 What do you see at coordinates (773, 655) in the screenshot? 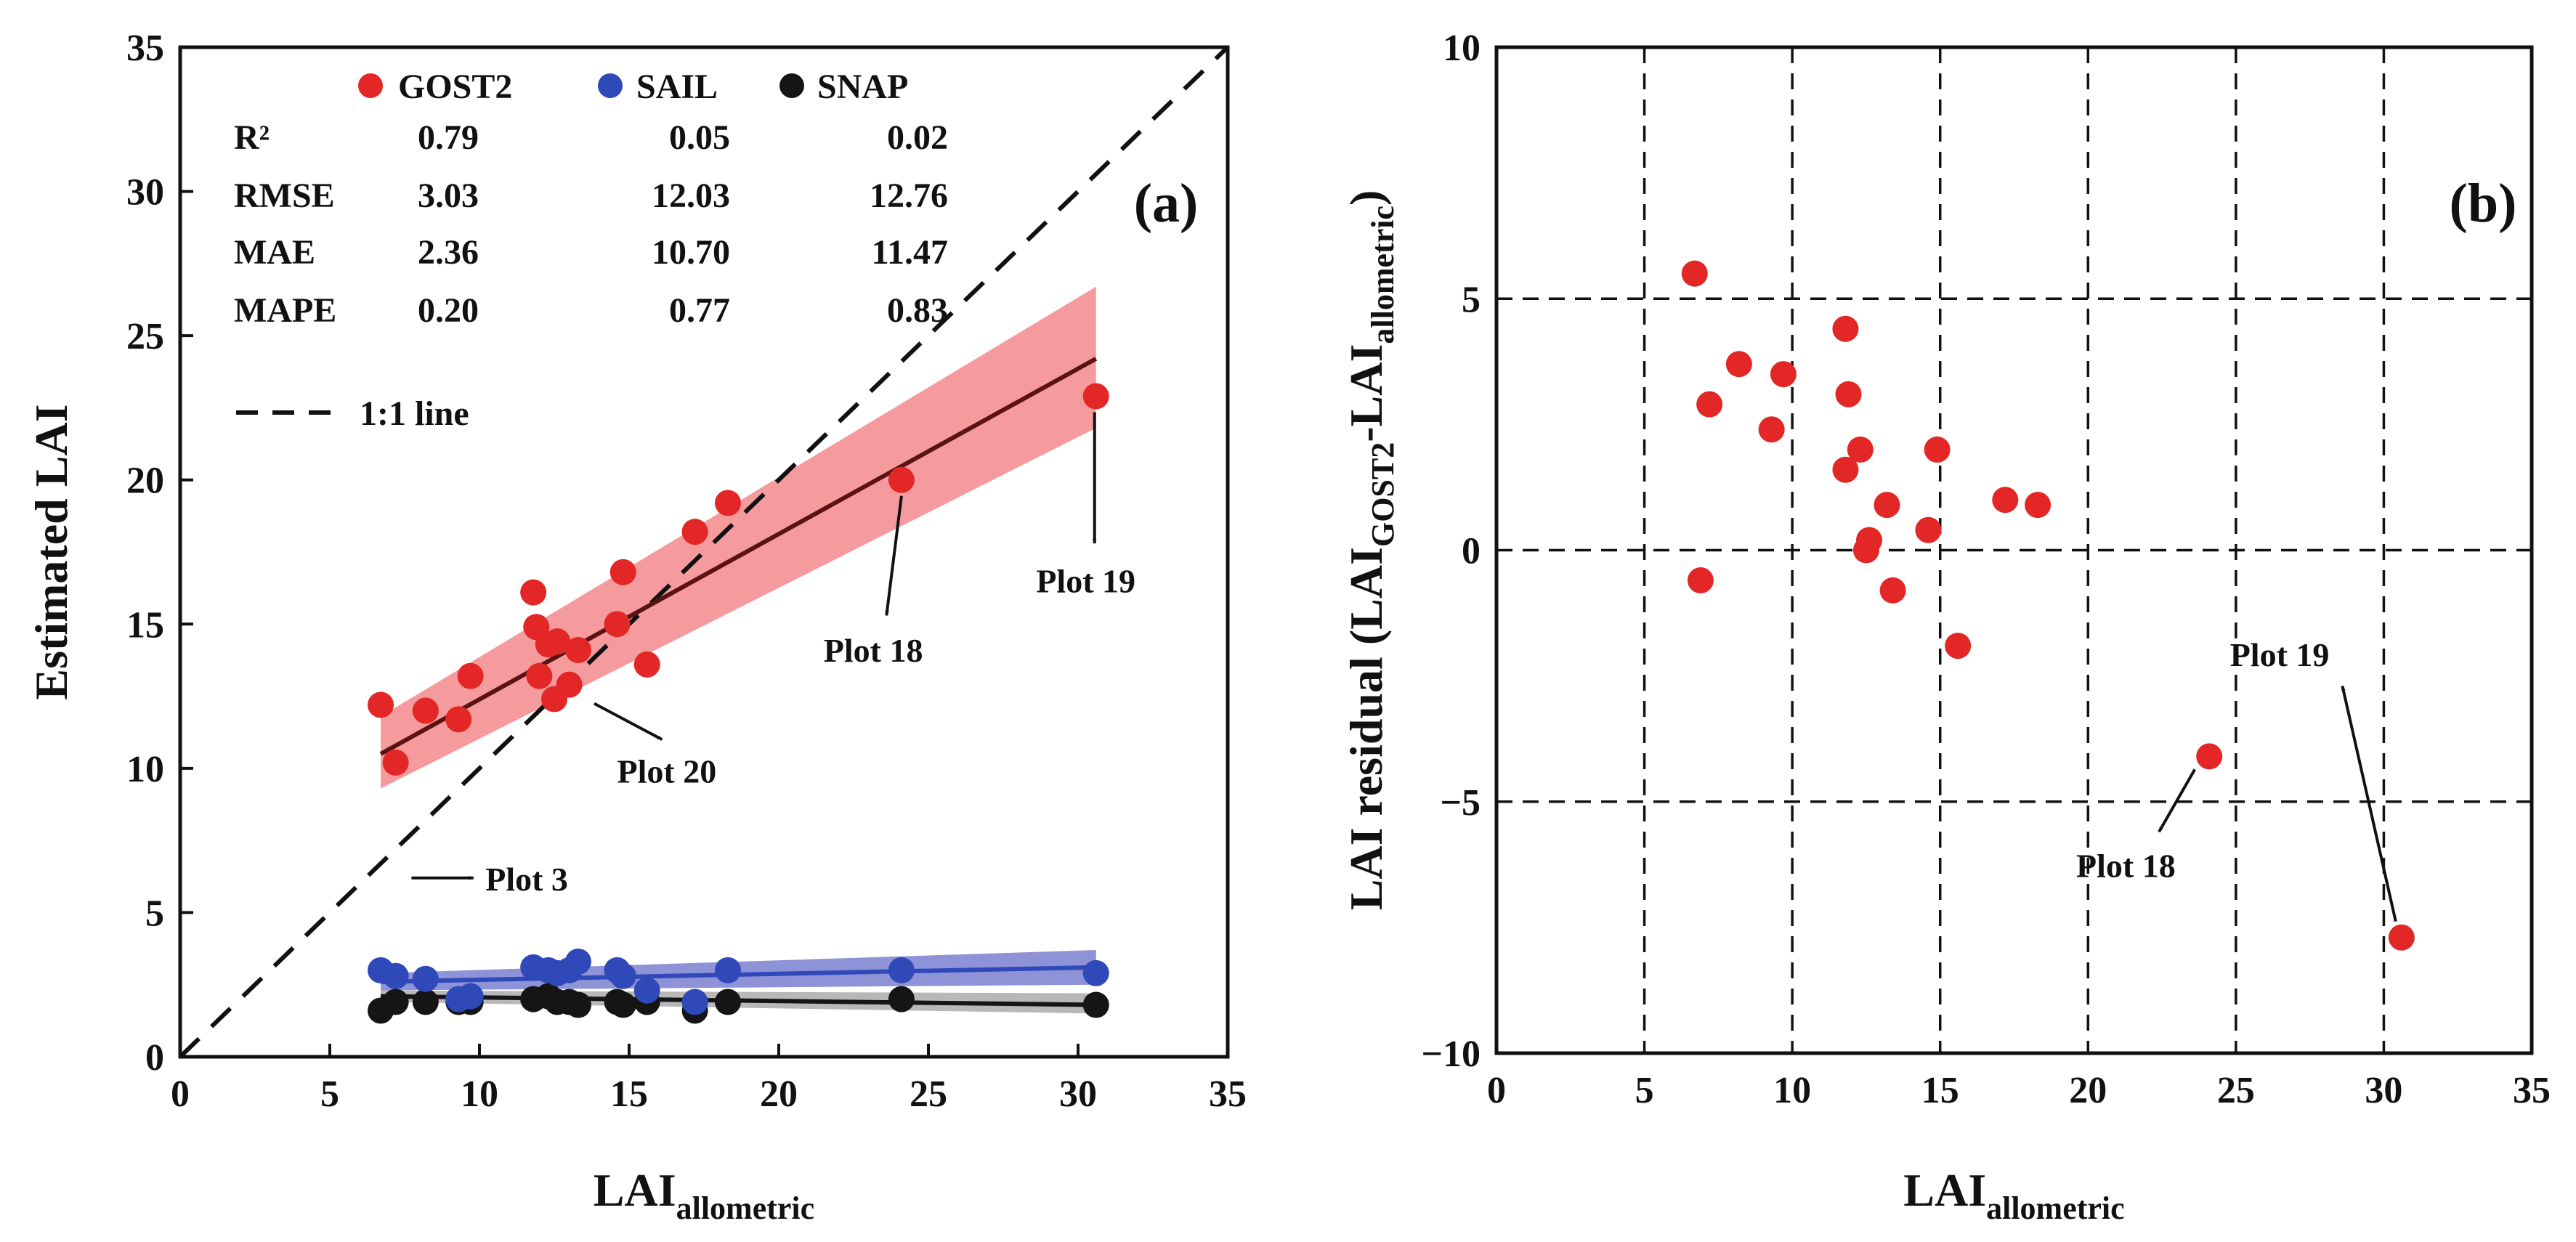
I see `panel-a-annotations: Plot 3 Plot 20 Plot 18 Plot 19` at bounding box center [773, 655].